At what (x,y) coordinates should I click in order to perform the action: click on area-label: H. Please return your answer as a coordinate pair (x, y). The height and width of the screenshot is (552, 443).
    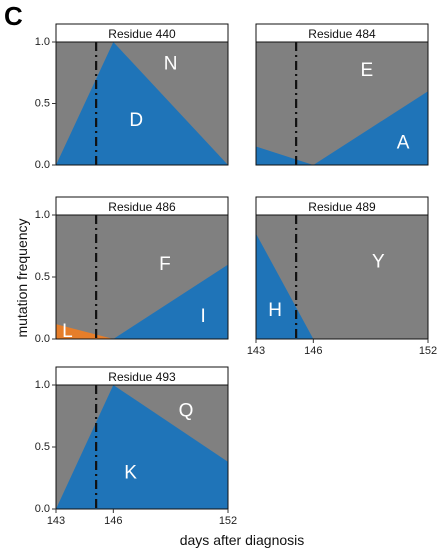
    Looking at the image, I should click on (275, 310).